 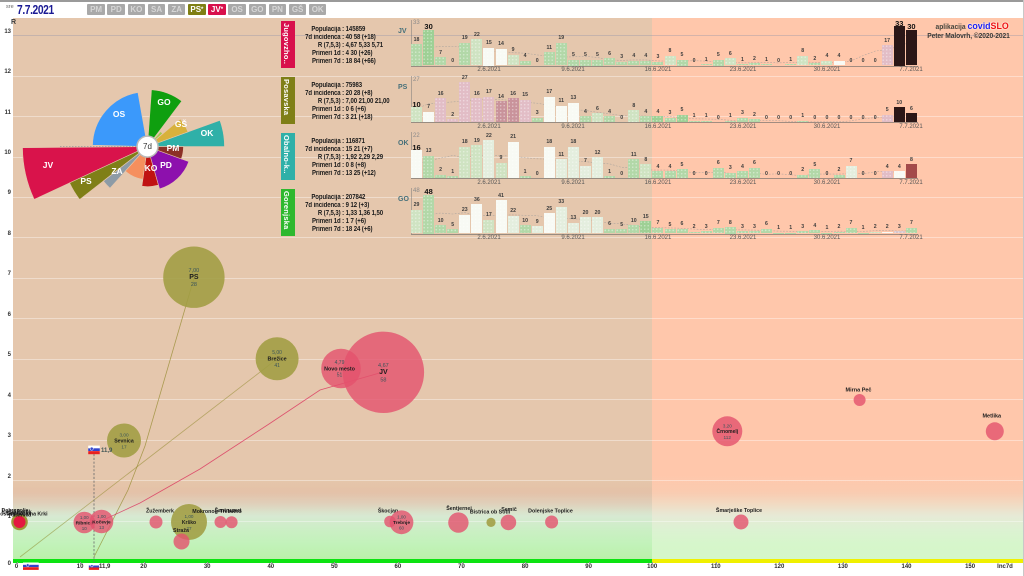 What do you see at coordinates (340, 376) in the screenshot?
I see `svg-text: 51` at bounding box center [340, 376].